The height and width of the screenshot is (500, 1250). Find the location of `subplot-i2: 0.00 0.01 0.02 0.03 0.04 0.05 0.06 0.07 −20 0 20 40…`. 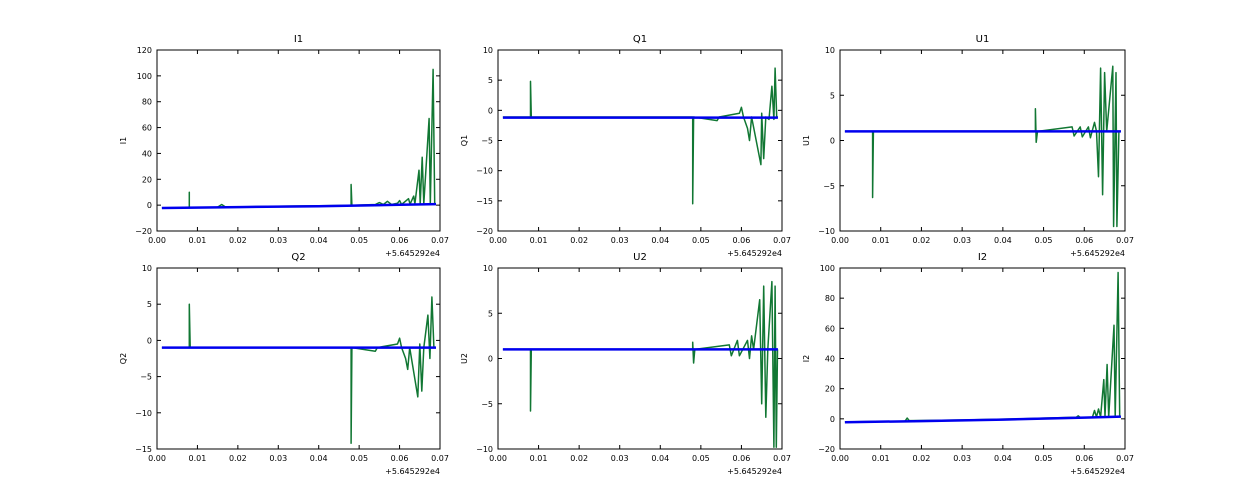

subplot-i2: 0.00 0.01 0.02 0.03 0.04 0.05 0.06 0.07 −20 0 20 40… is located at coordinates (968, 364).